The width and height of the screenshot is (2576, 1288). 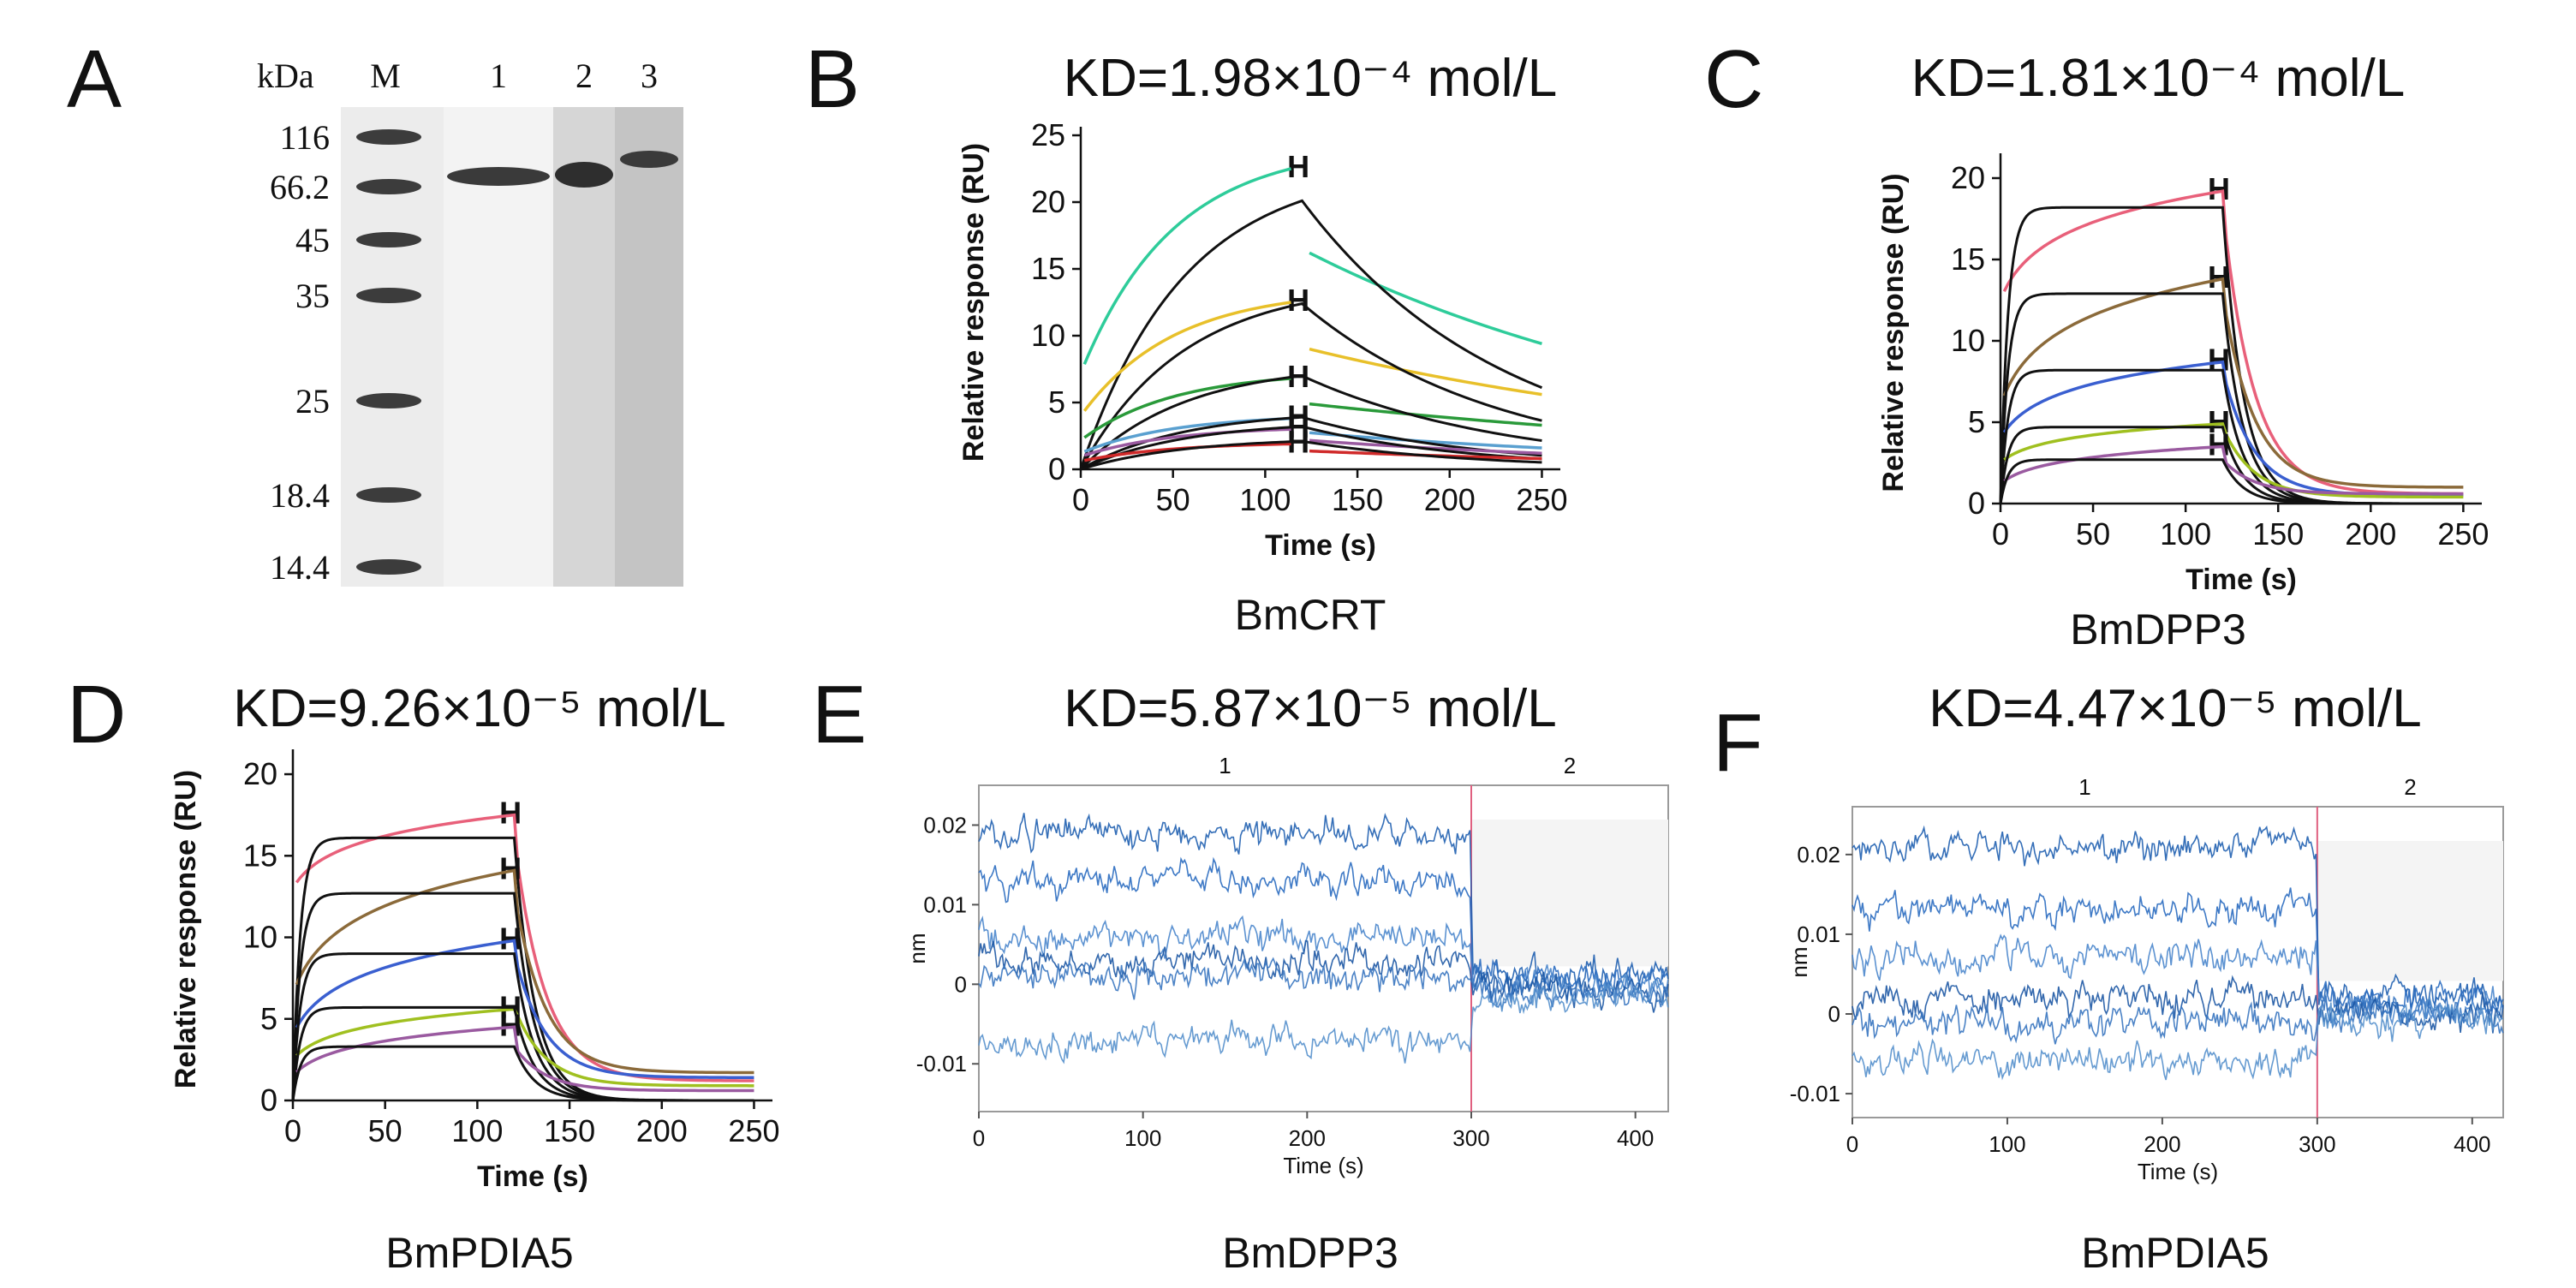 What do you see at coordinates (300, 567) in the screenshot?
I see `marker-label-6: 14.4` at bounding box center [300, 567].